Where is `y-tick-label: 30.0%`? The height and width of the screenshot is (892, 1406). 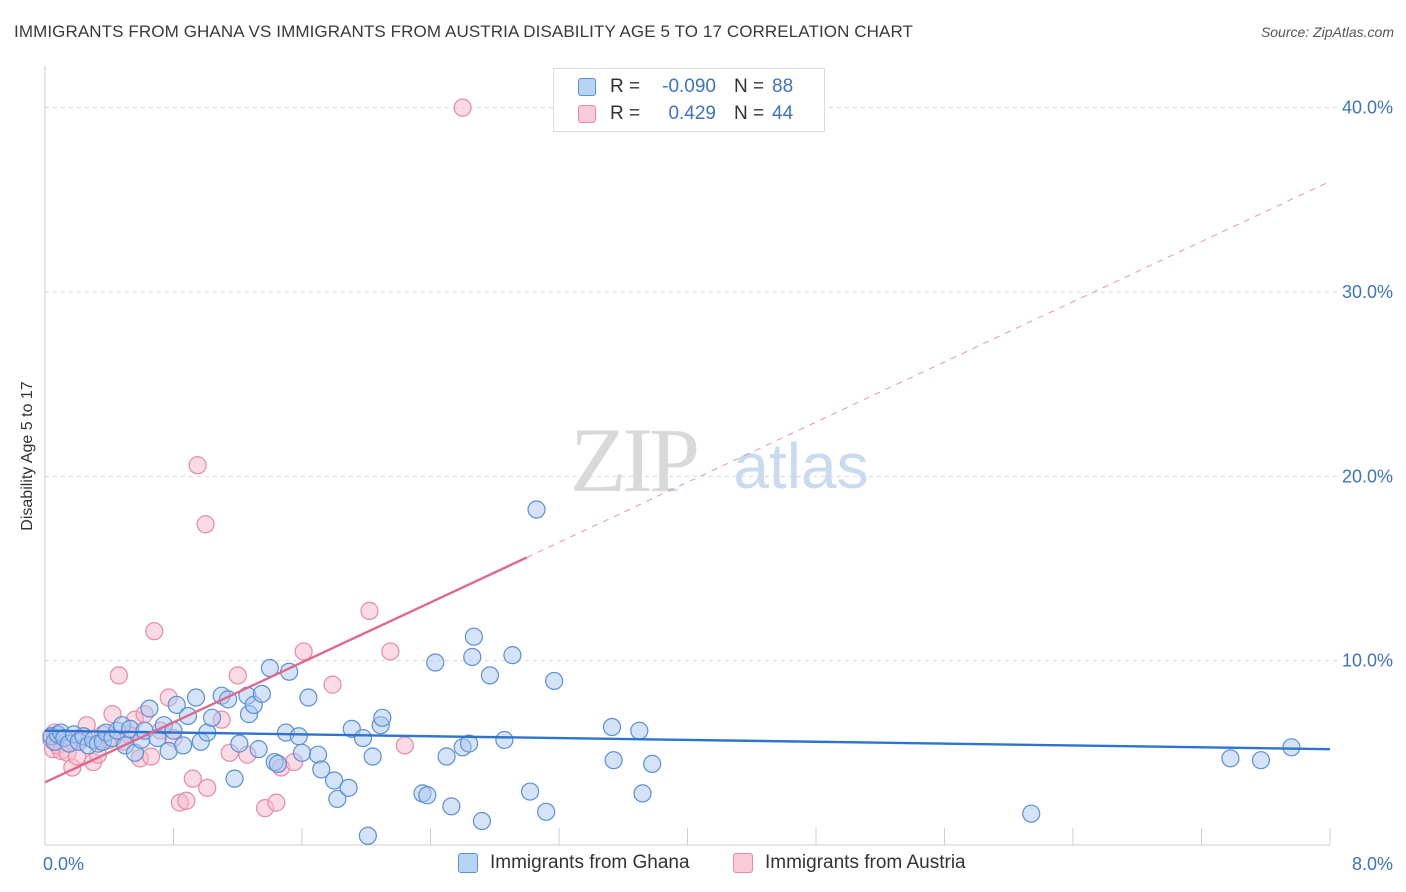
y-tick-label: 30.0% is located at coordinates (1367, 292).